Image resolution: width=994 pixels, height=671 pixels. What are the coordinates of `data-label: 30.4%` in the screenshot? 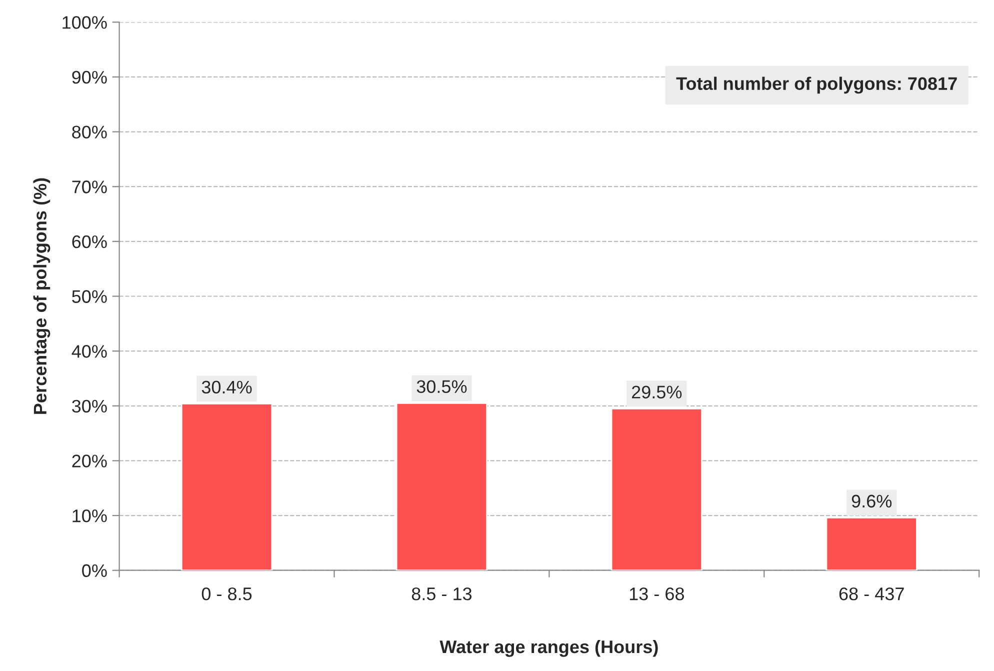 It's located at (227, 387).